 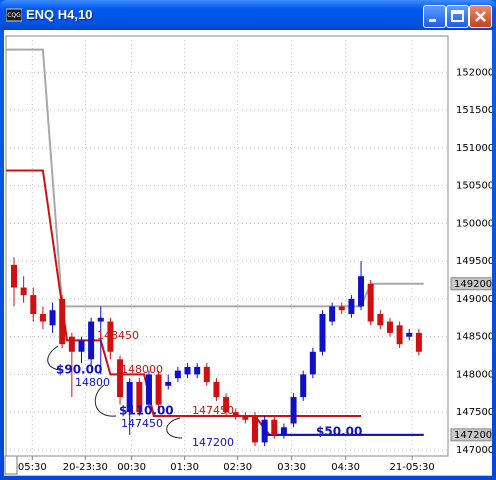 What do you see at coordinates (291, 467) in the screenshot?
I see `x-tick-label: 03:30` at bounding box center [291, 467].